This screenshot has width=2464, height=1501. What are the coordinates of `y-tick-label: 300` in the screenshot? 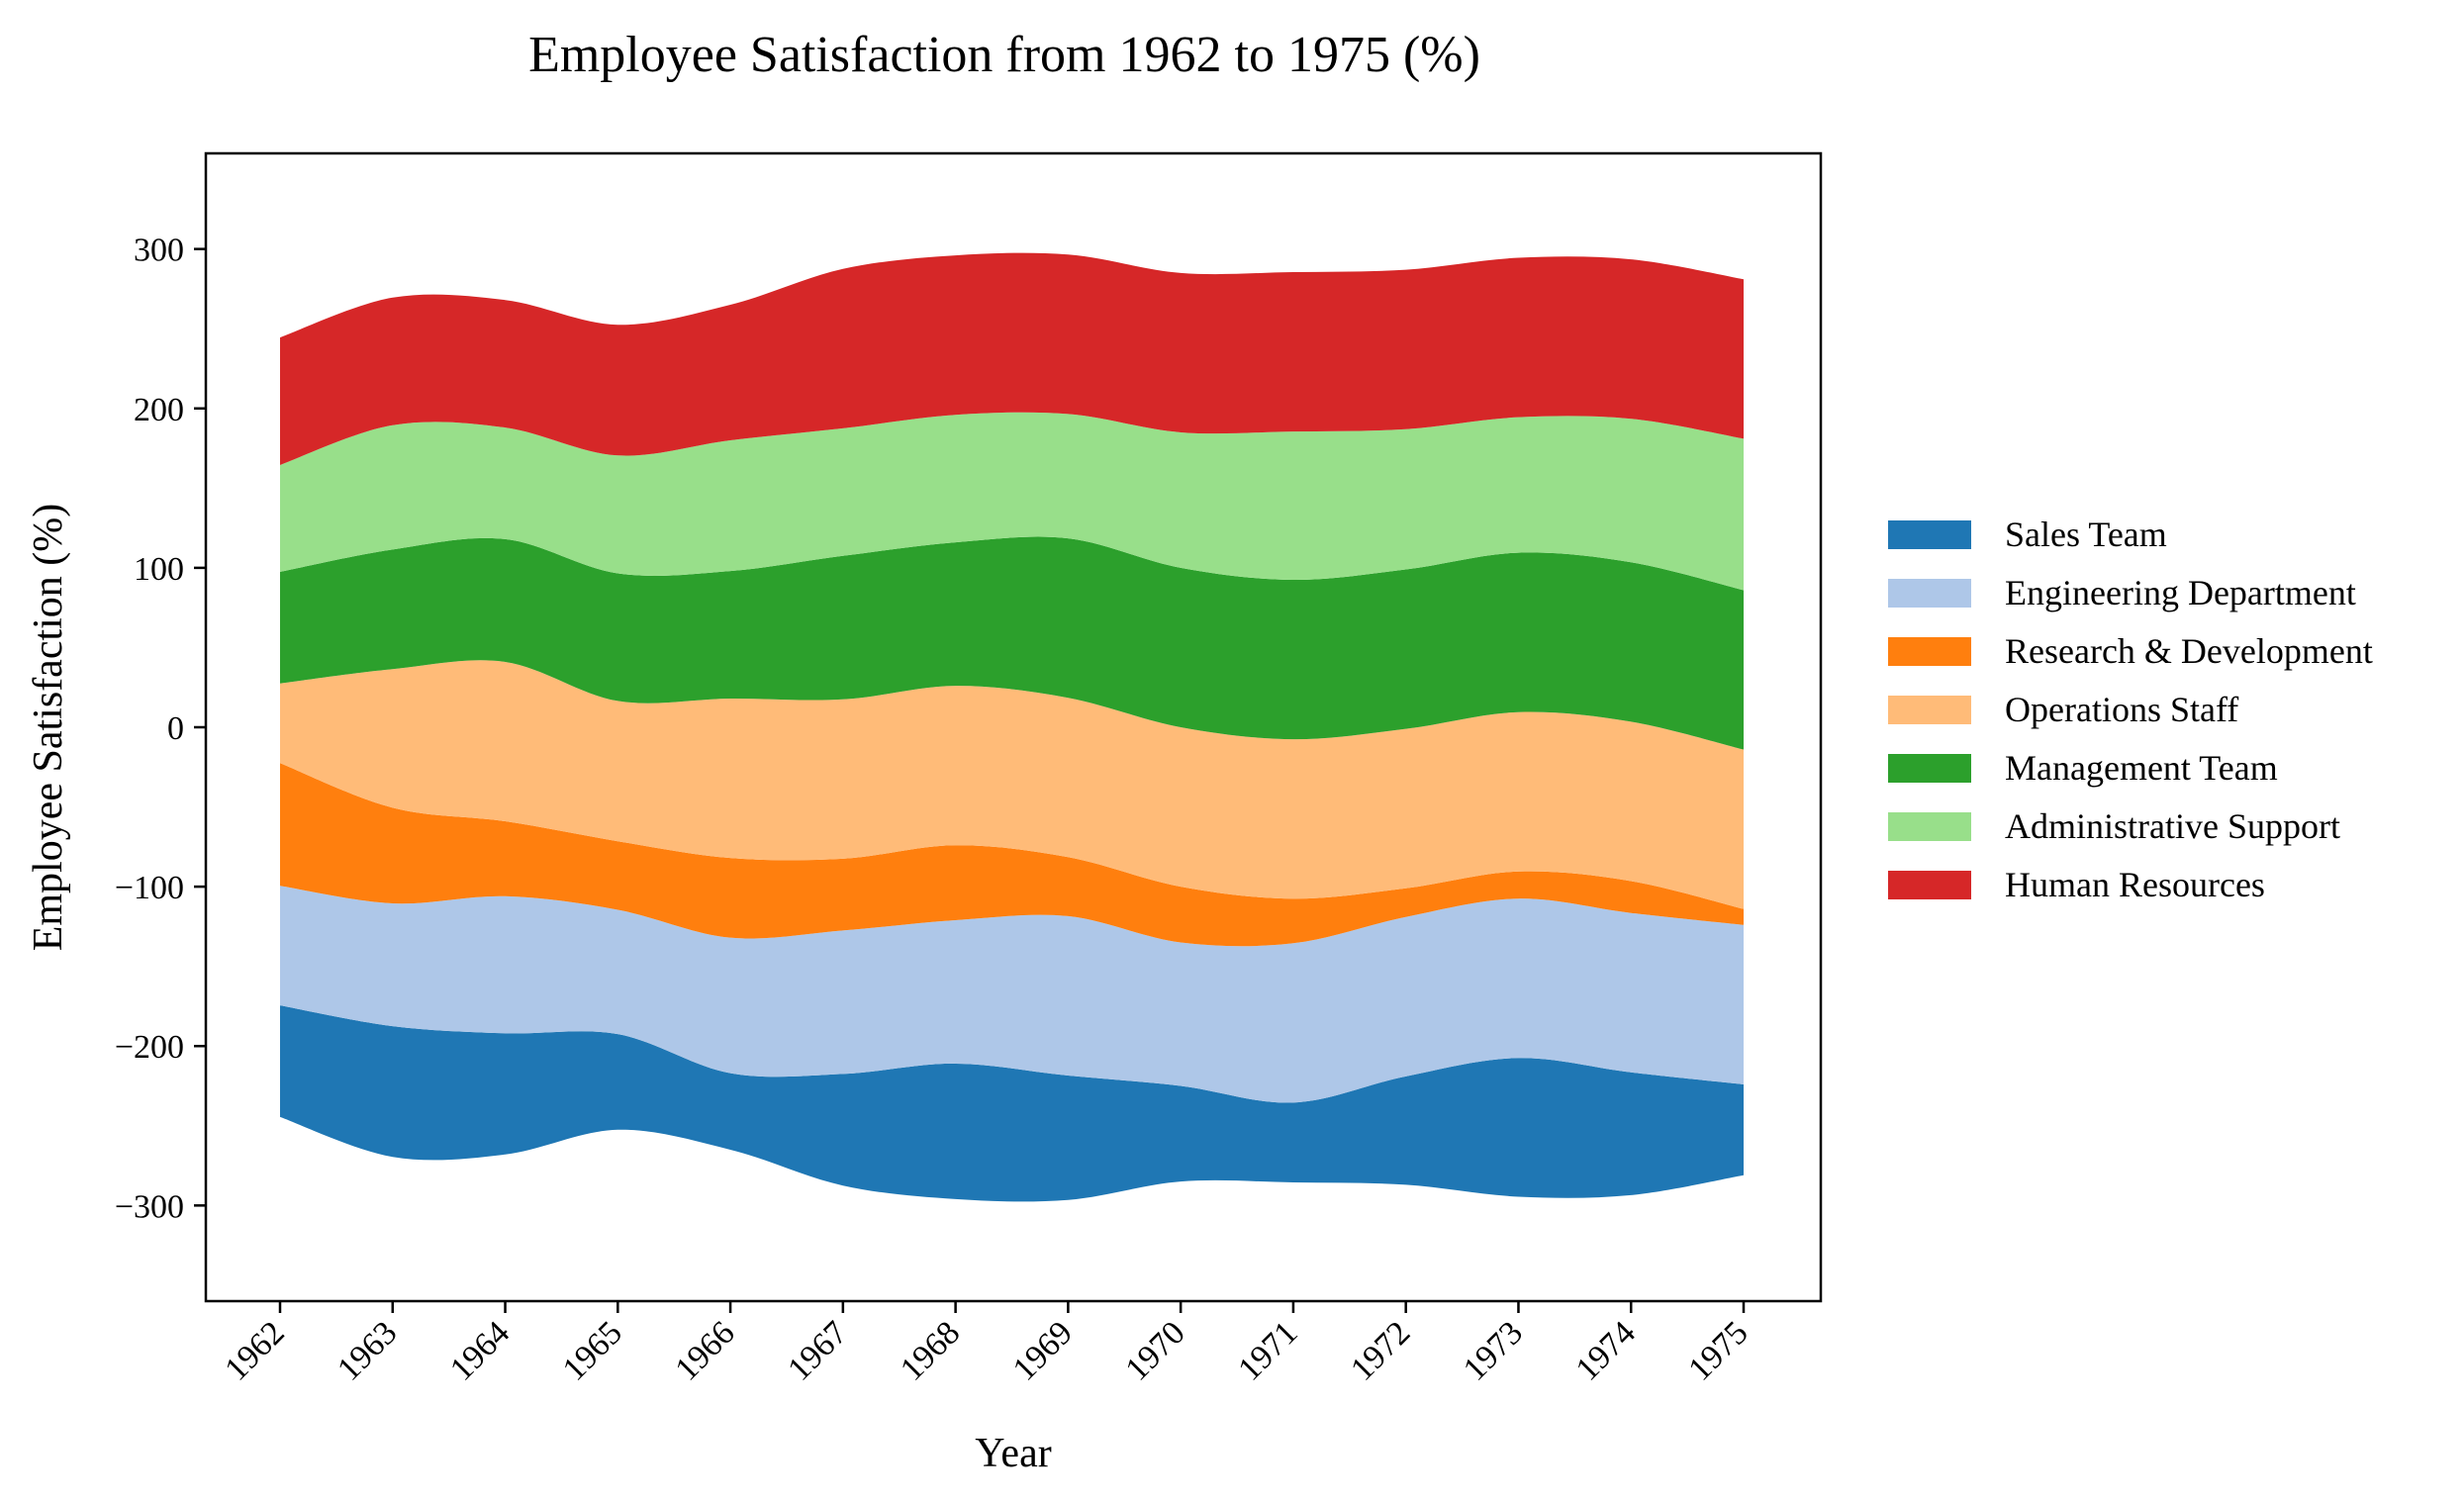 It's located at (159, 251).